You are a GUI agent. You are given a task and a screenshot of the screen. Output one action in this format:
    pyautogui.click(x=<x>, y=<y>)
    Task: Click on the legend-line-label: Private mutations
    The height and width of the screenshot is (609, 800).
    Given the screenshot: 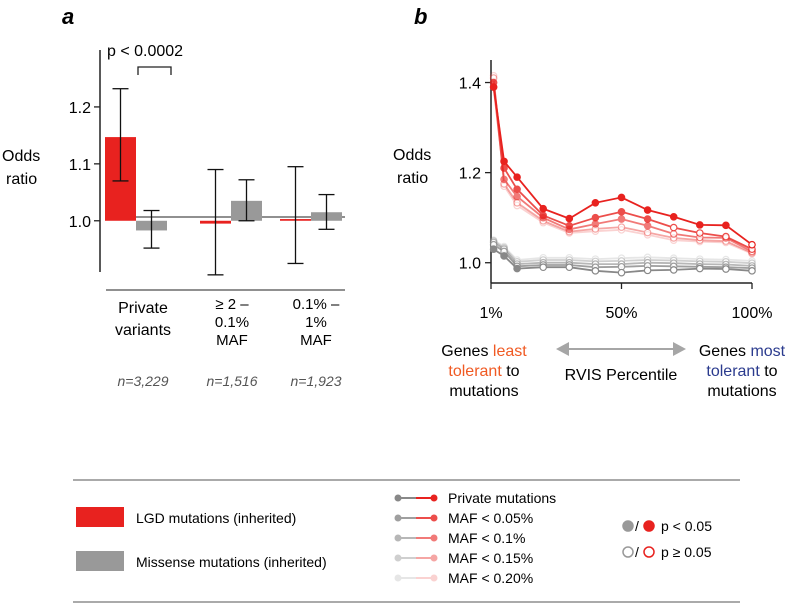 What is the action you would take?
    pyautogui.click(x=502, y=498)
    